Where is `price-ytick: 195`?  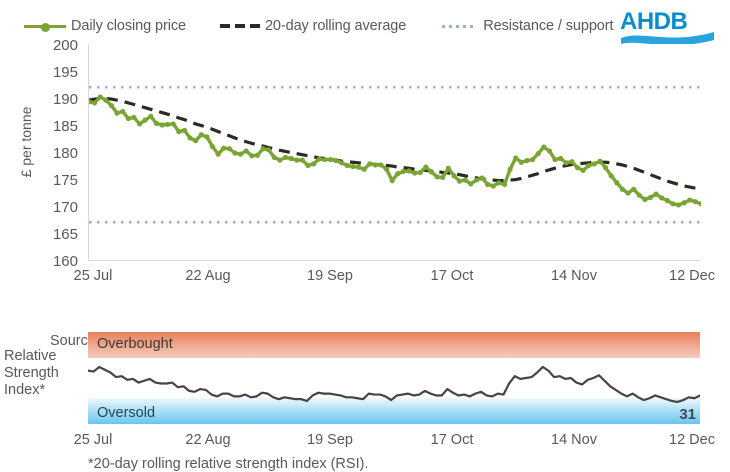
price-ytick: 195 is located at coordinates (65, 72).